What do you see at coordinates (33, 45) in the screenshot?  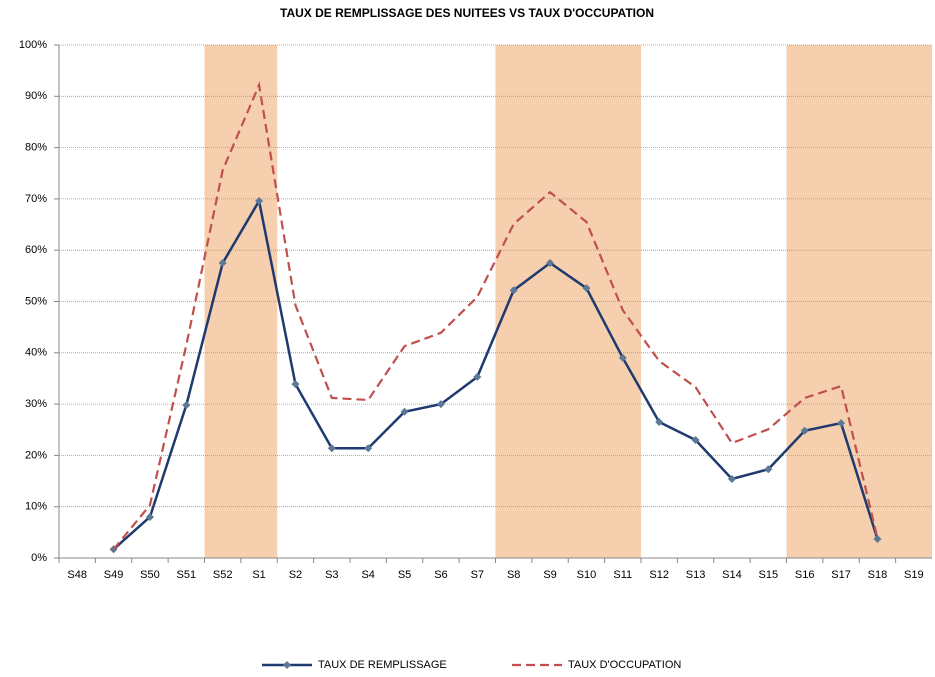 I see `y-tick-label: 100%` at bounding box center [33, 45].